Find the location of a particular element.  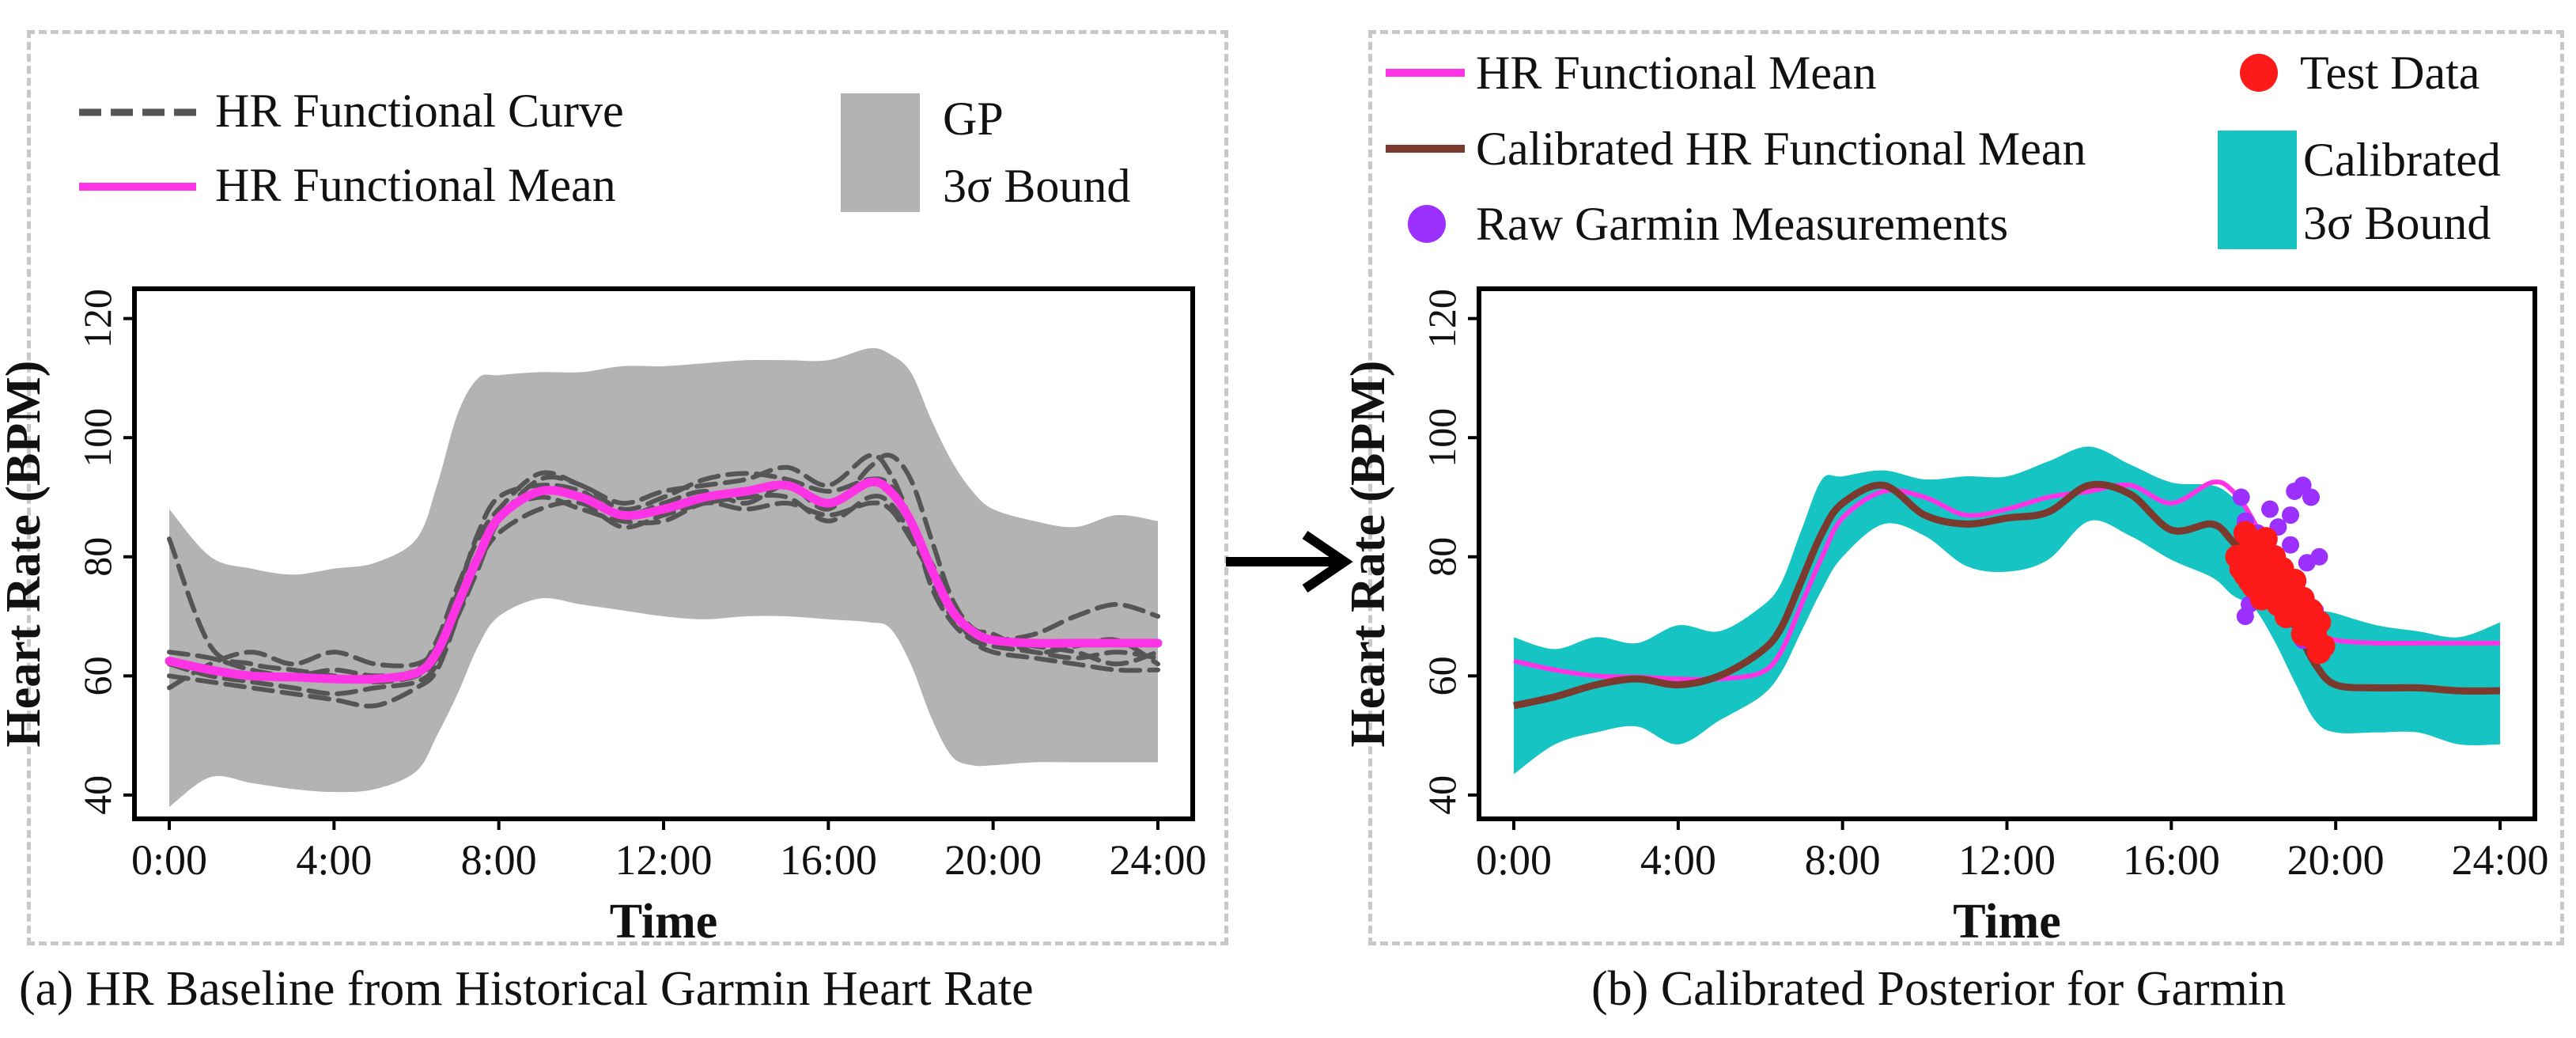

chart-a-ytick-label: 60 is located at coordinates (97, 675).